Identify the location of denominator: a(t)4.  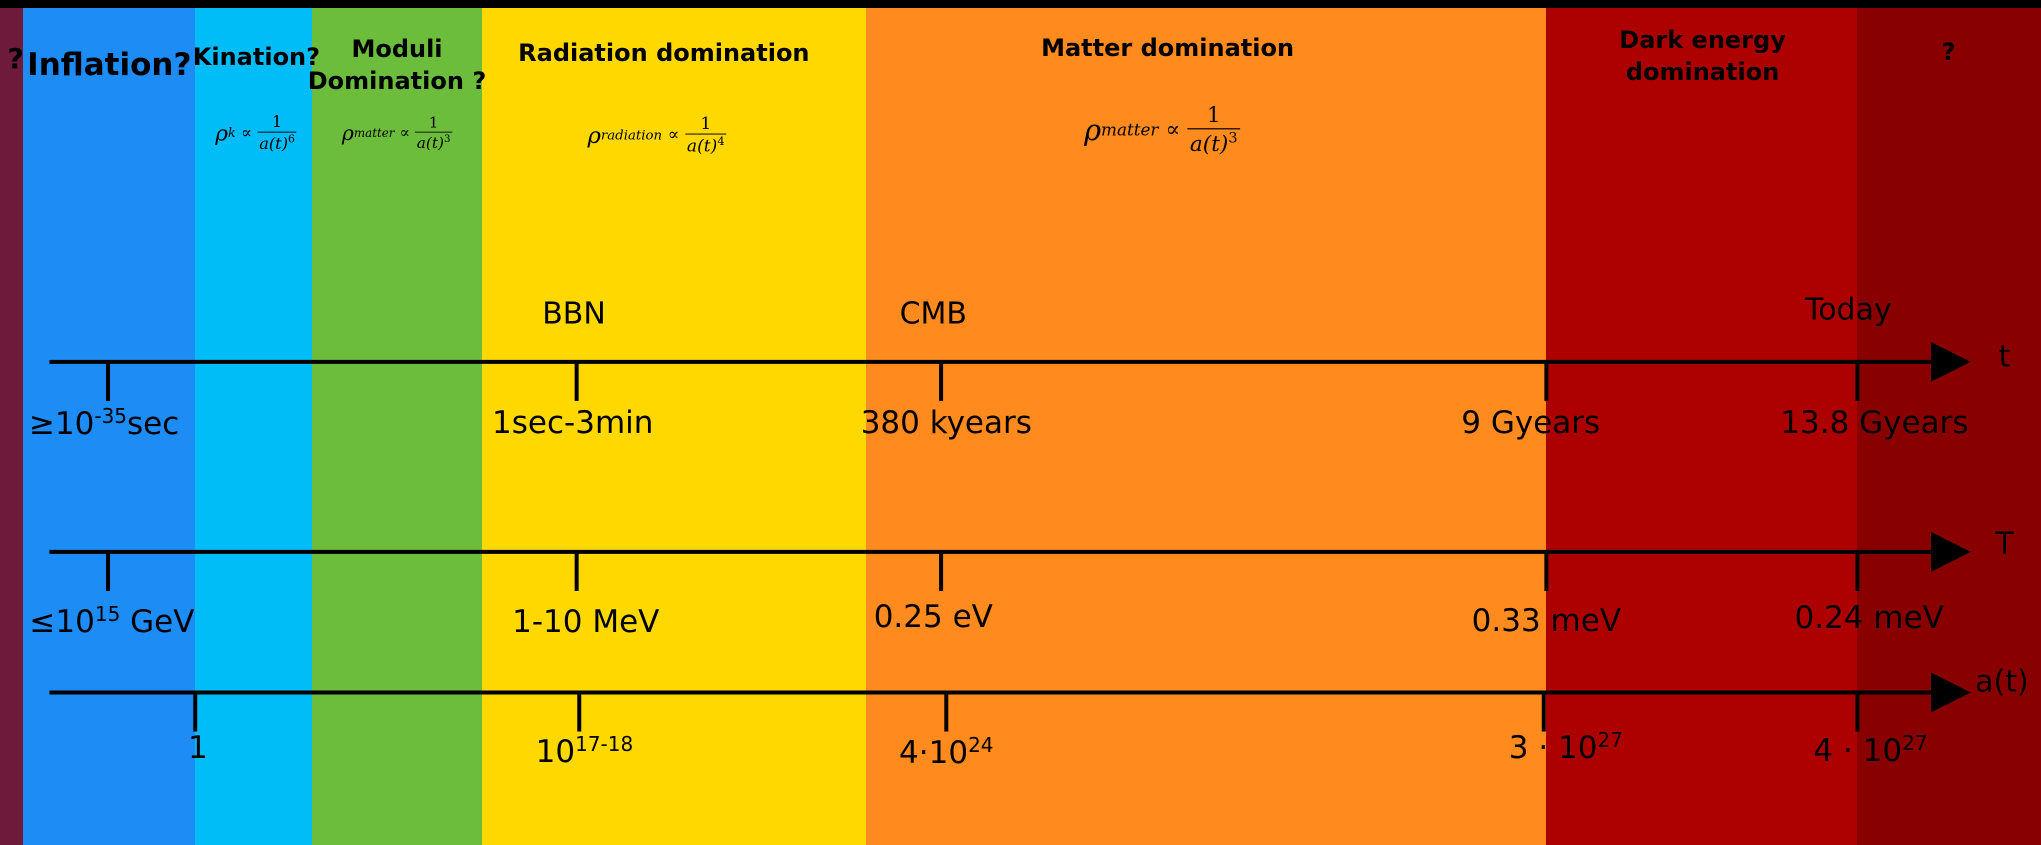
(706, 145).